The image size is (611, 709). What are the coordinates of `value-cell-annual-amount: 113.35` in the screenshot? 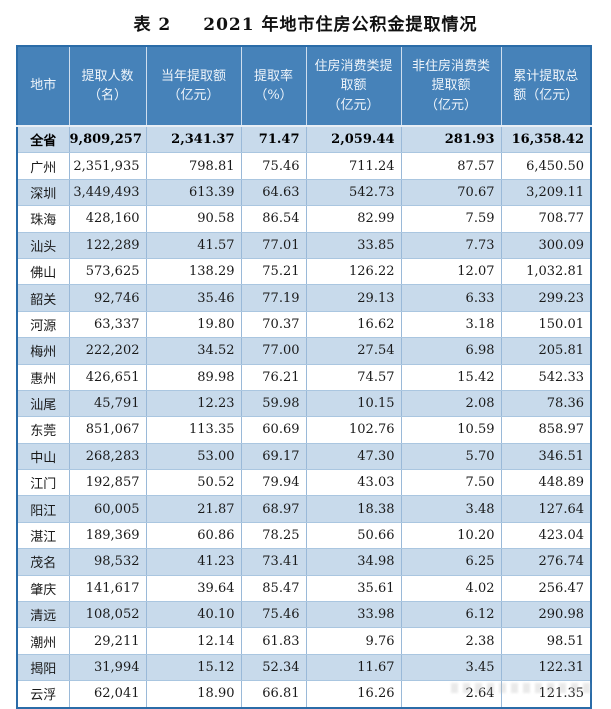 It's located at (193, 430).